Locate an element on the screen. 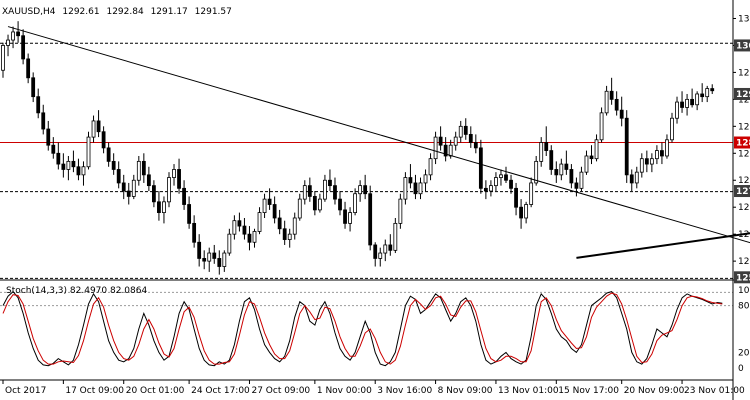 This screenshot has height=400, width=750. x-tick-label: 23 Nov 01:00 is located at coordinates (714, 391).